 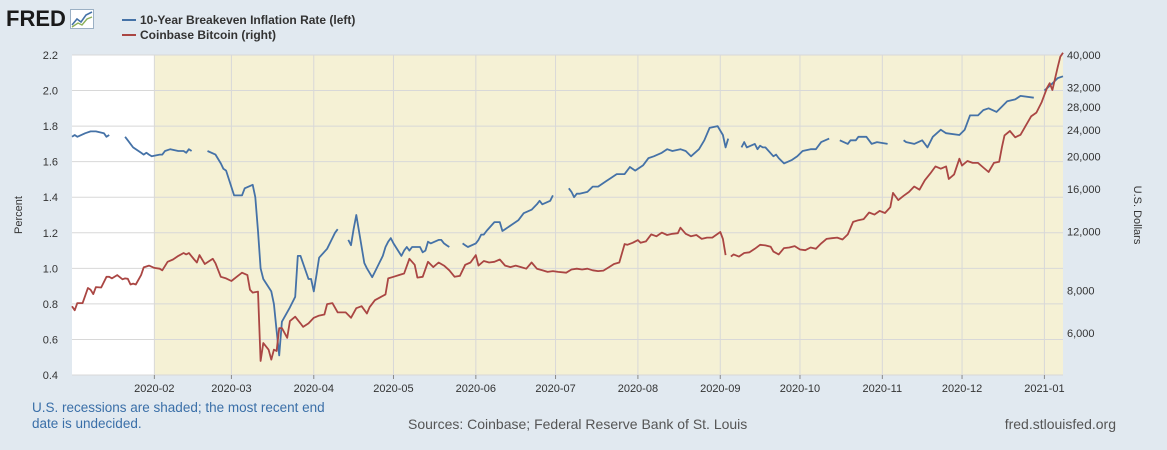 What do you see at coordinates (50, 234) in the screenshot?
I see `left-tick-label: 1.2` at bounding box center [50, 234].